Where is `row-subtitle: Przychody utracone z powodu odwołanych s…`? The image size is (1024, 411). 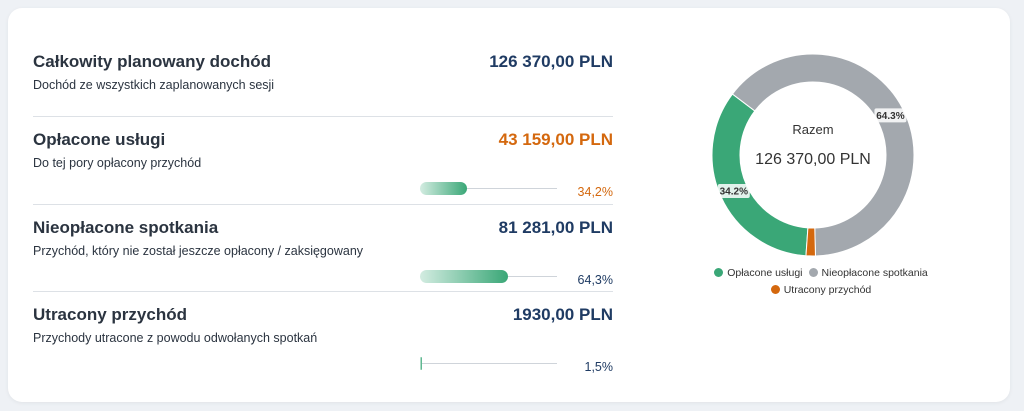 row-subtitle: Przychody utracone z powodu odwołanych s… is located at coordinates (175, 338).